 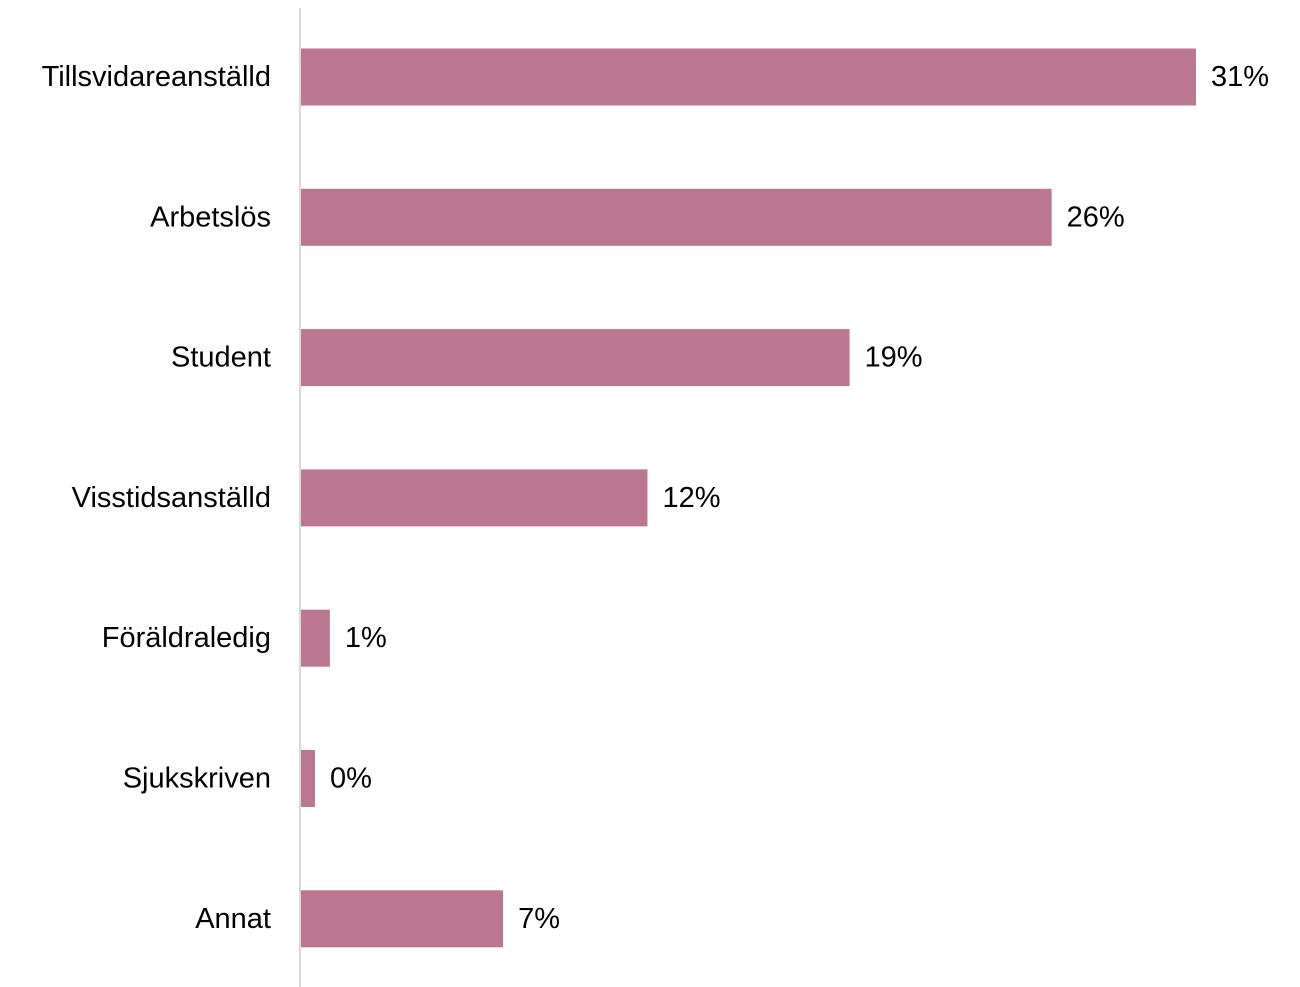 What do you see at coordinates (186, 638) in the screenshot?
I see `category-label: Föräldraledig` at bounding box center [186, 638].